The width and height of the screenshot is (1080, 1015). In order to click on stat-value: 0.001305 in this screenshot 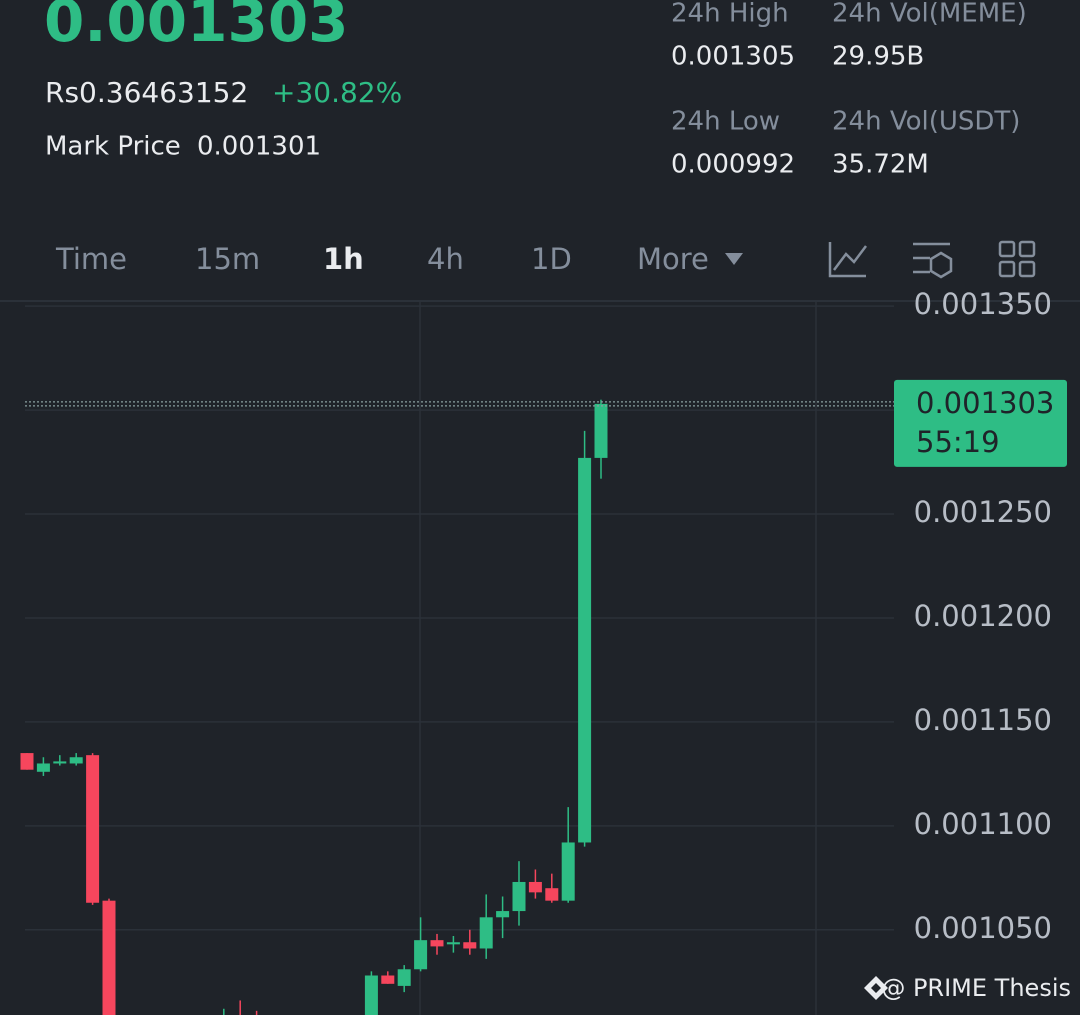, I will do `click(733, 57)`.